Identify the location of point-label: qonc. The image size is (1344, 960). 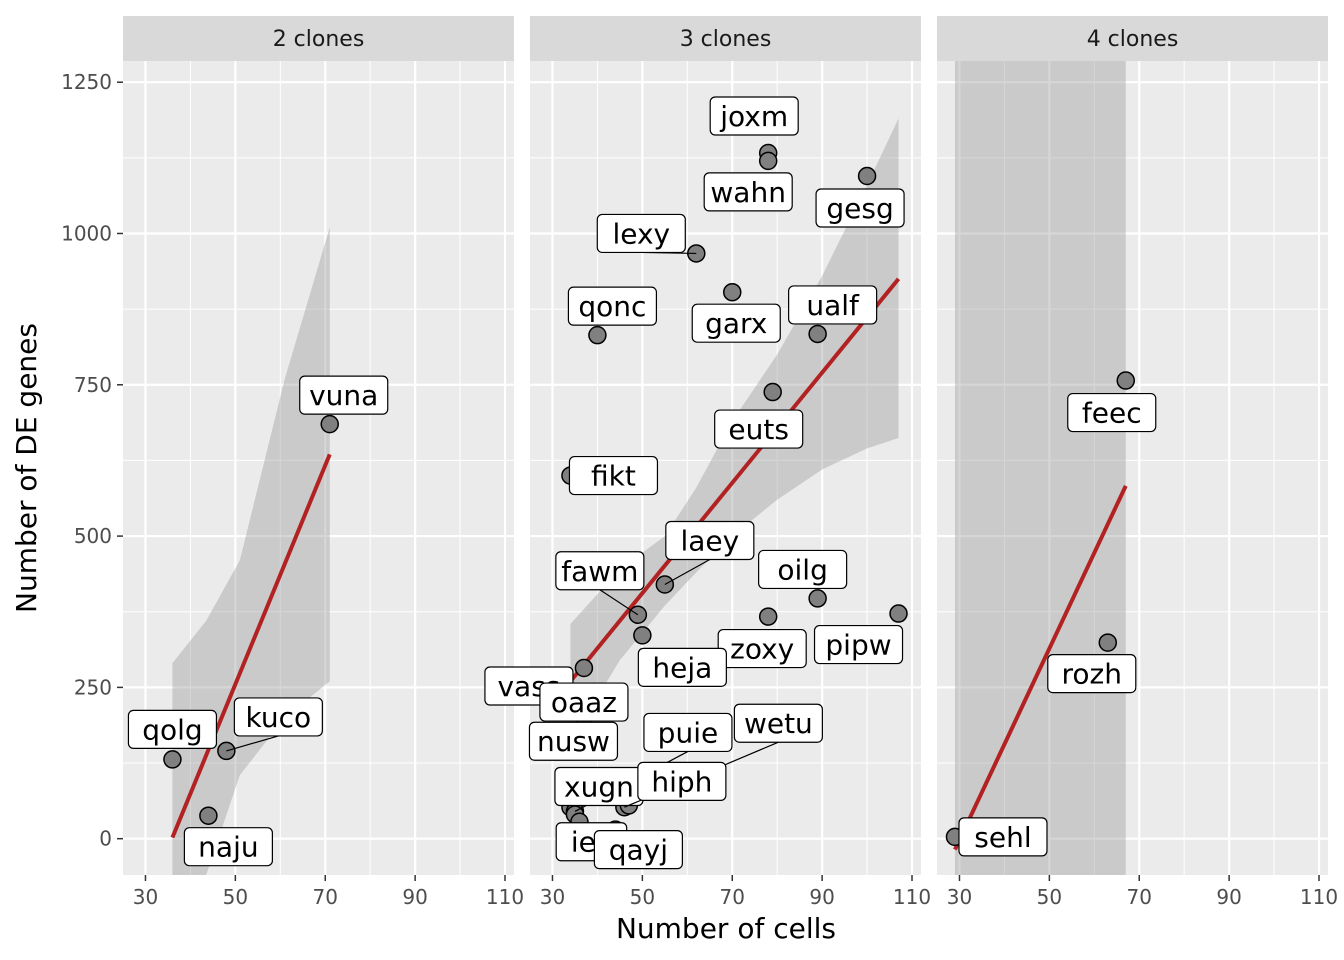
(612, 306).